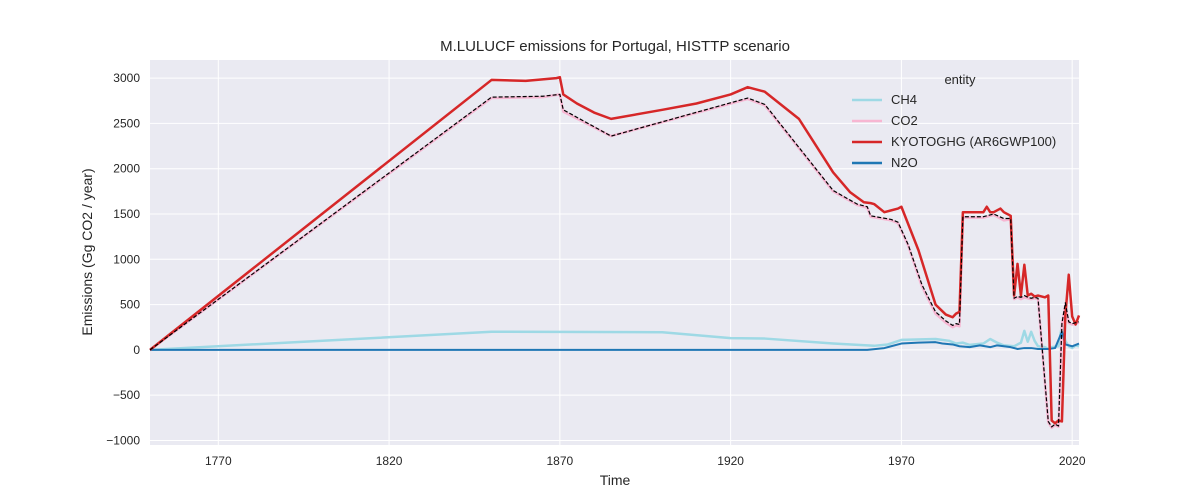  Describe the element at coordinates (615, 340) in the screenshot. I see `series-line-n2o` at that location.